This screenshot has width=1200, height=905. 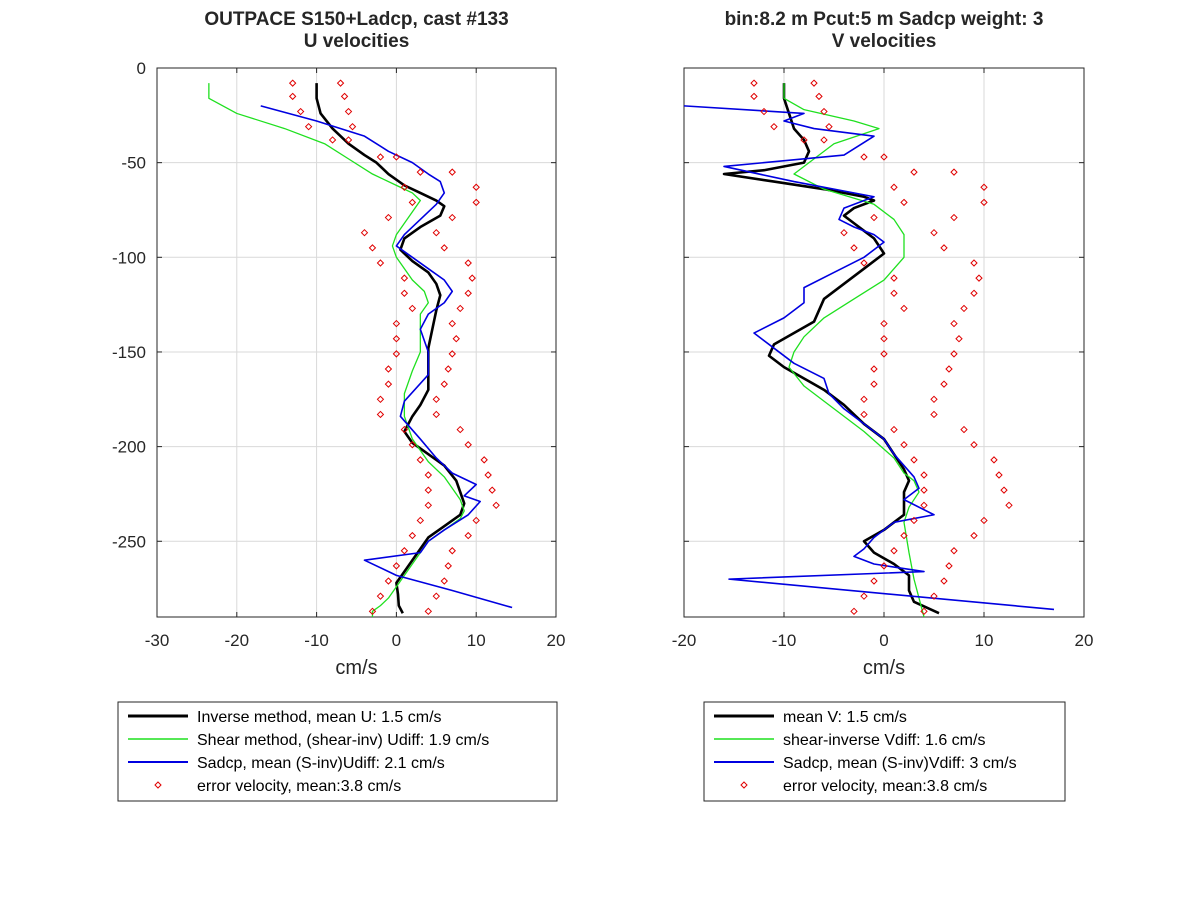 What do you see at coordinates (319, 717) in the screenshot?
I see `legend-label: Inverse method, mean U: 1.5 cm/s` at bounding box center [319, 717].